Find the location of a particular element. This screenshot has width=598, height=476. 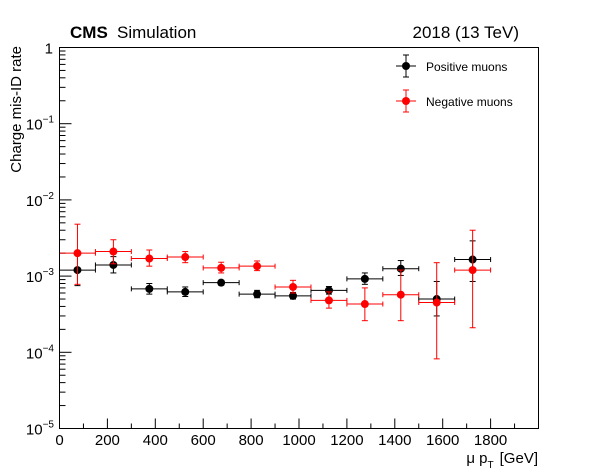

y-tick-label: 10⁻³ is located at coordinates (40, 276).